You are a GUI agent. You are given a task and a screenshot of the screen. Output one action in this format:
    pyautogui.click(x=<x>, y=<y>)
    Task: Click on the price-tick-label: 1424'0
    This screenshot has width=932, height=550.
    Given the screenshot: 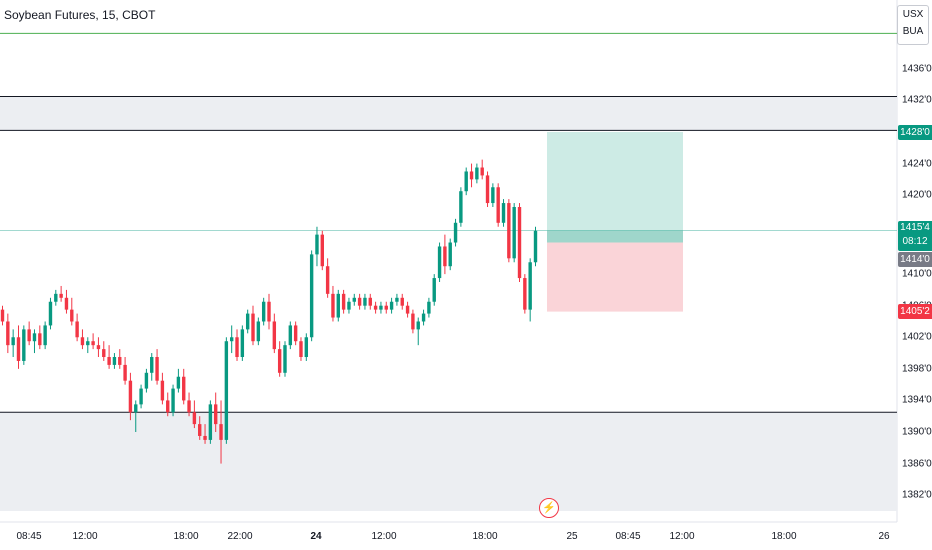 What is the action you would take?
    pyautogui.click(x=917, y=164)
    